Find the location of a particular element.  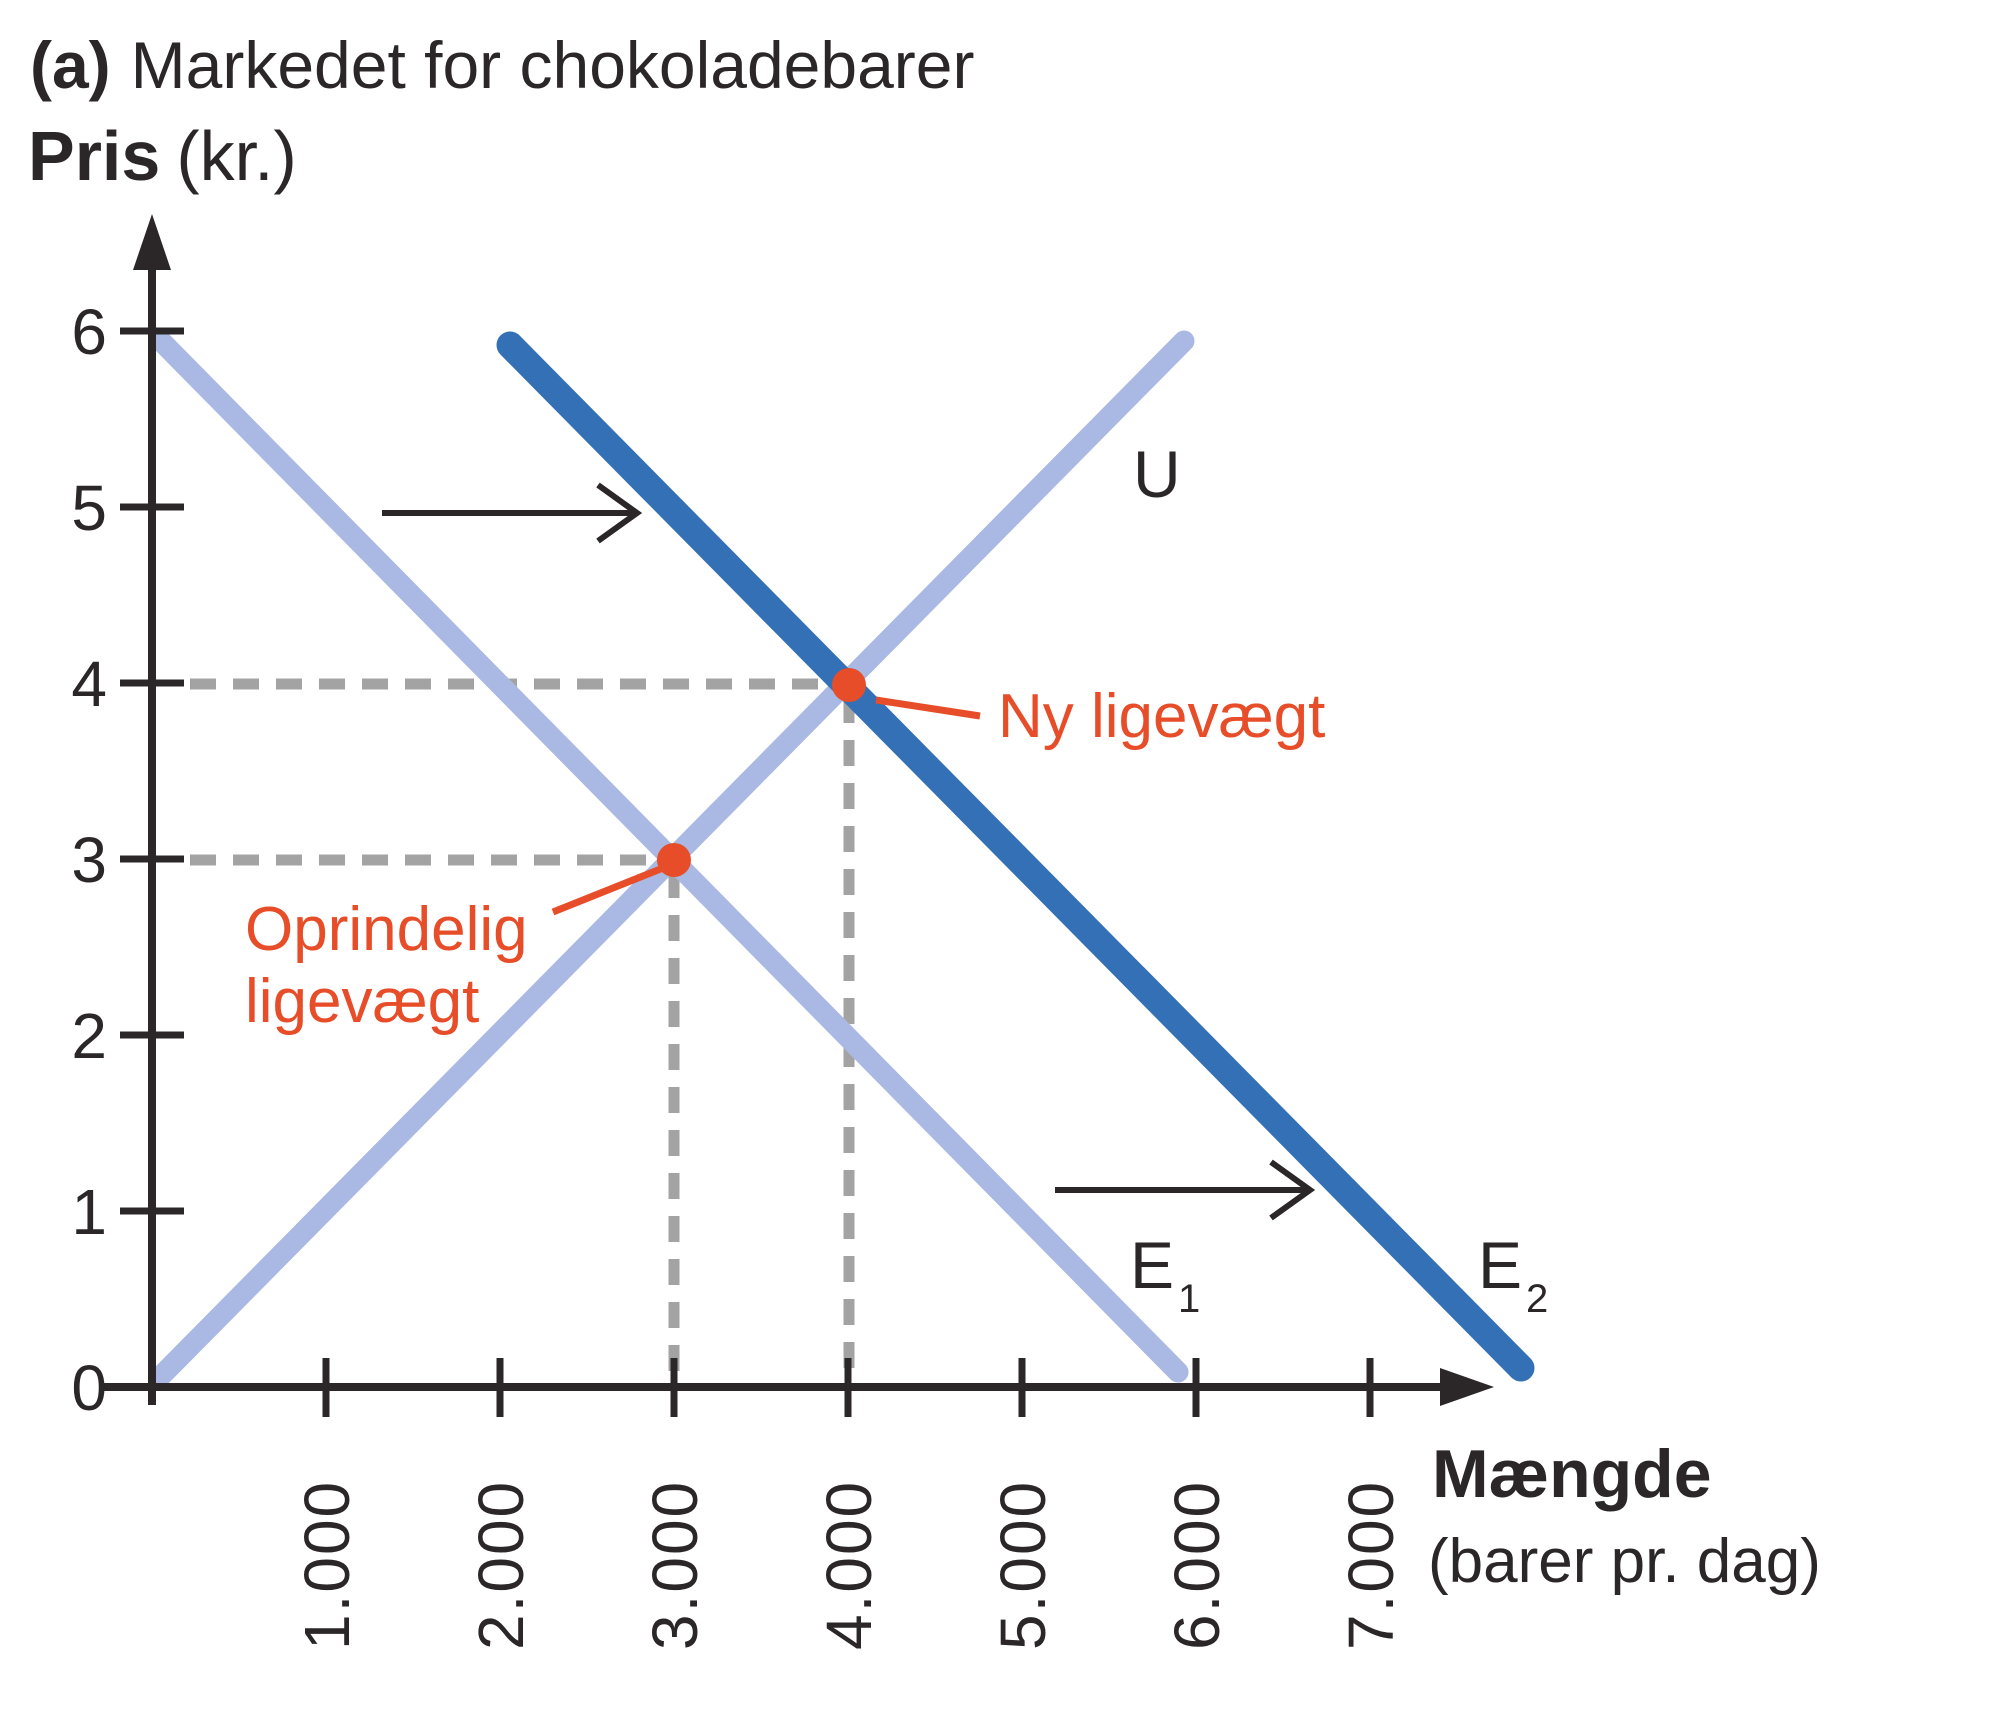

x-tick-label: 3.000 is located at coordinates (675, 1565).